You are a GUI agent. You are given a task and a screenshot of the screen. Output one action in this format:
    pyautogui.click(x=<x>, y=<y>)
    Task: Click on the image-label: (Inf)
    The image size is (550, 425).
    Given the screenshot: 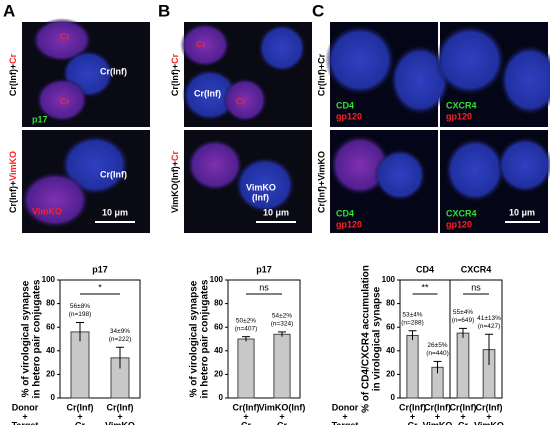 What is the action you would take?
    pyautogui.click(x=260, y=197)
    